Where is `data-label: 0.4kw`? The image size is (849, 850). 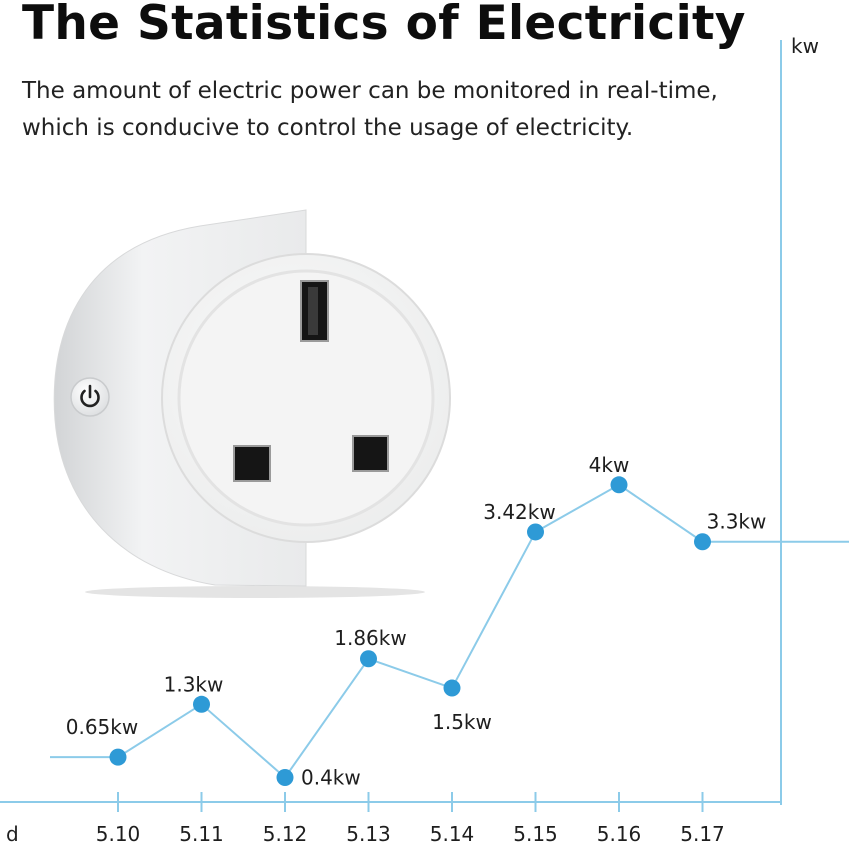
data-label: 0.4kw is located at coordinates (331, 777).